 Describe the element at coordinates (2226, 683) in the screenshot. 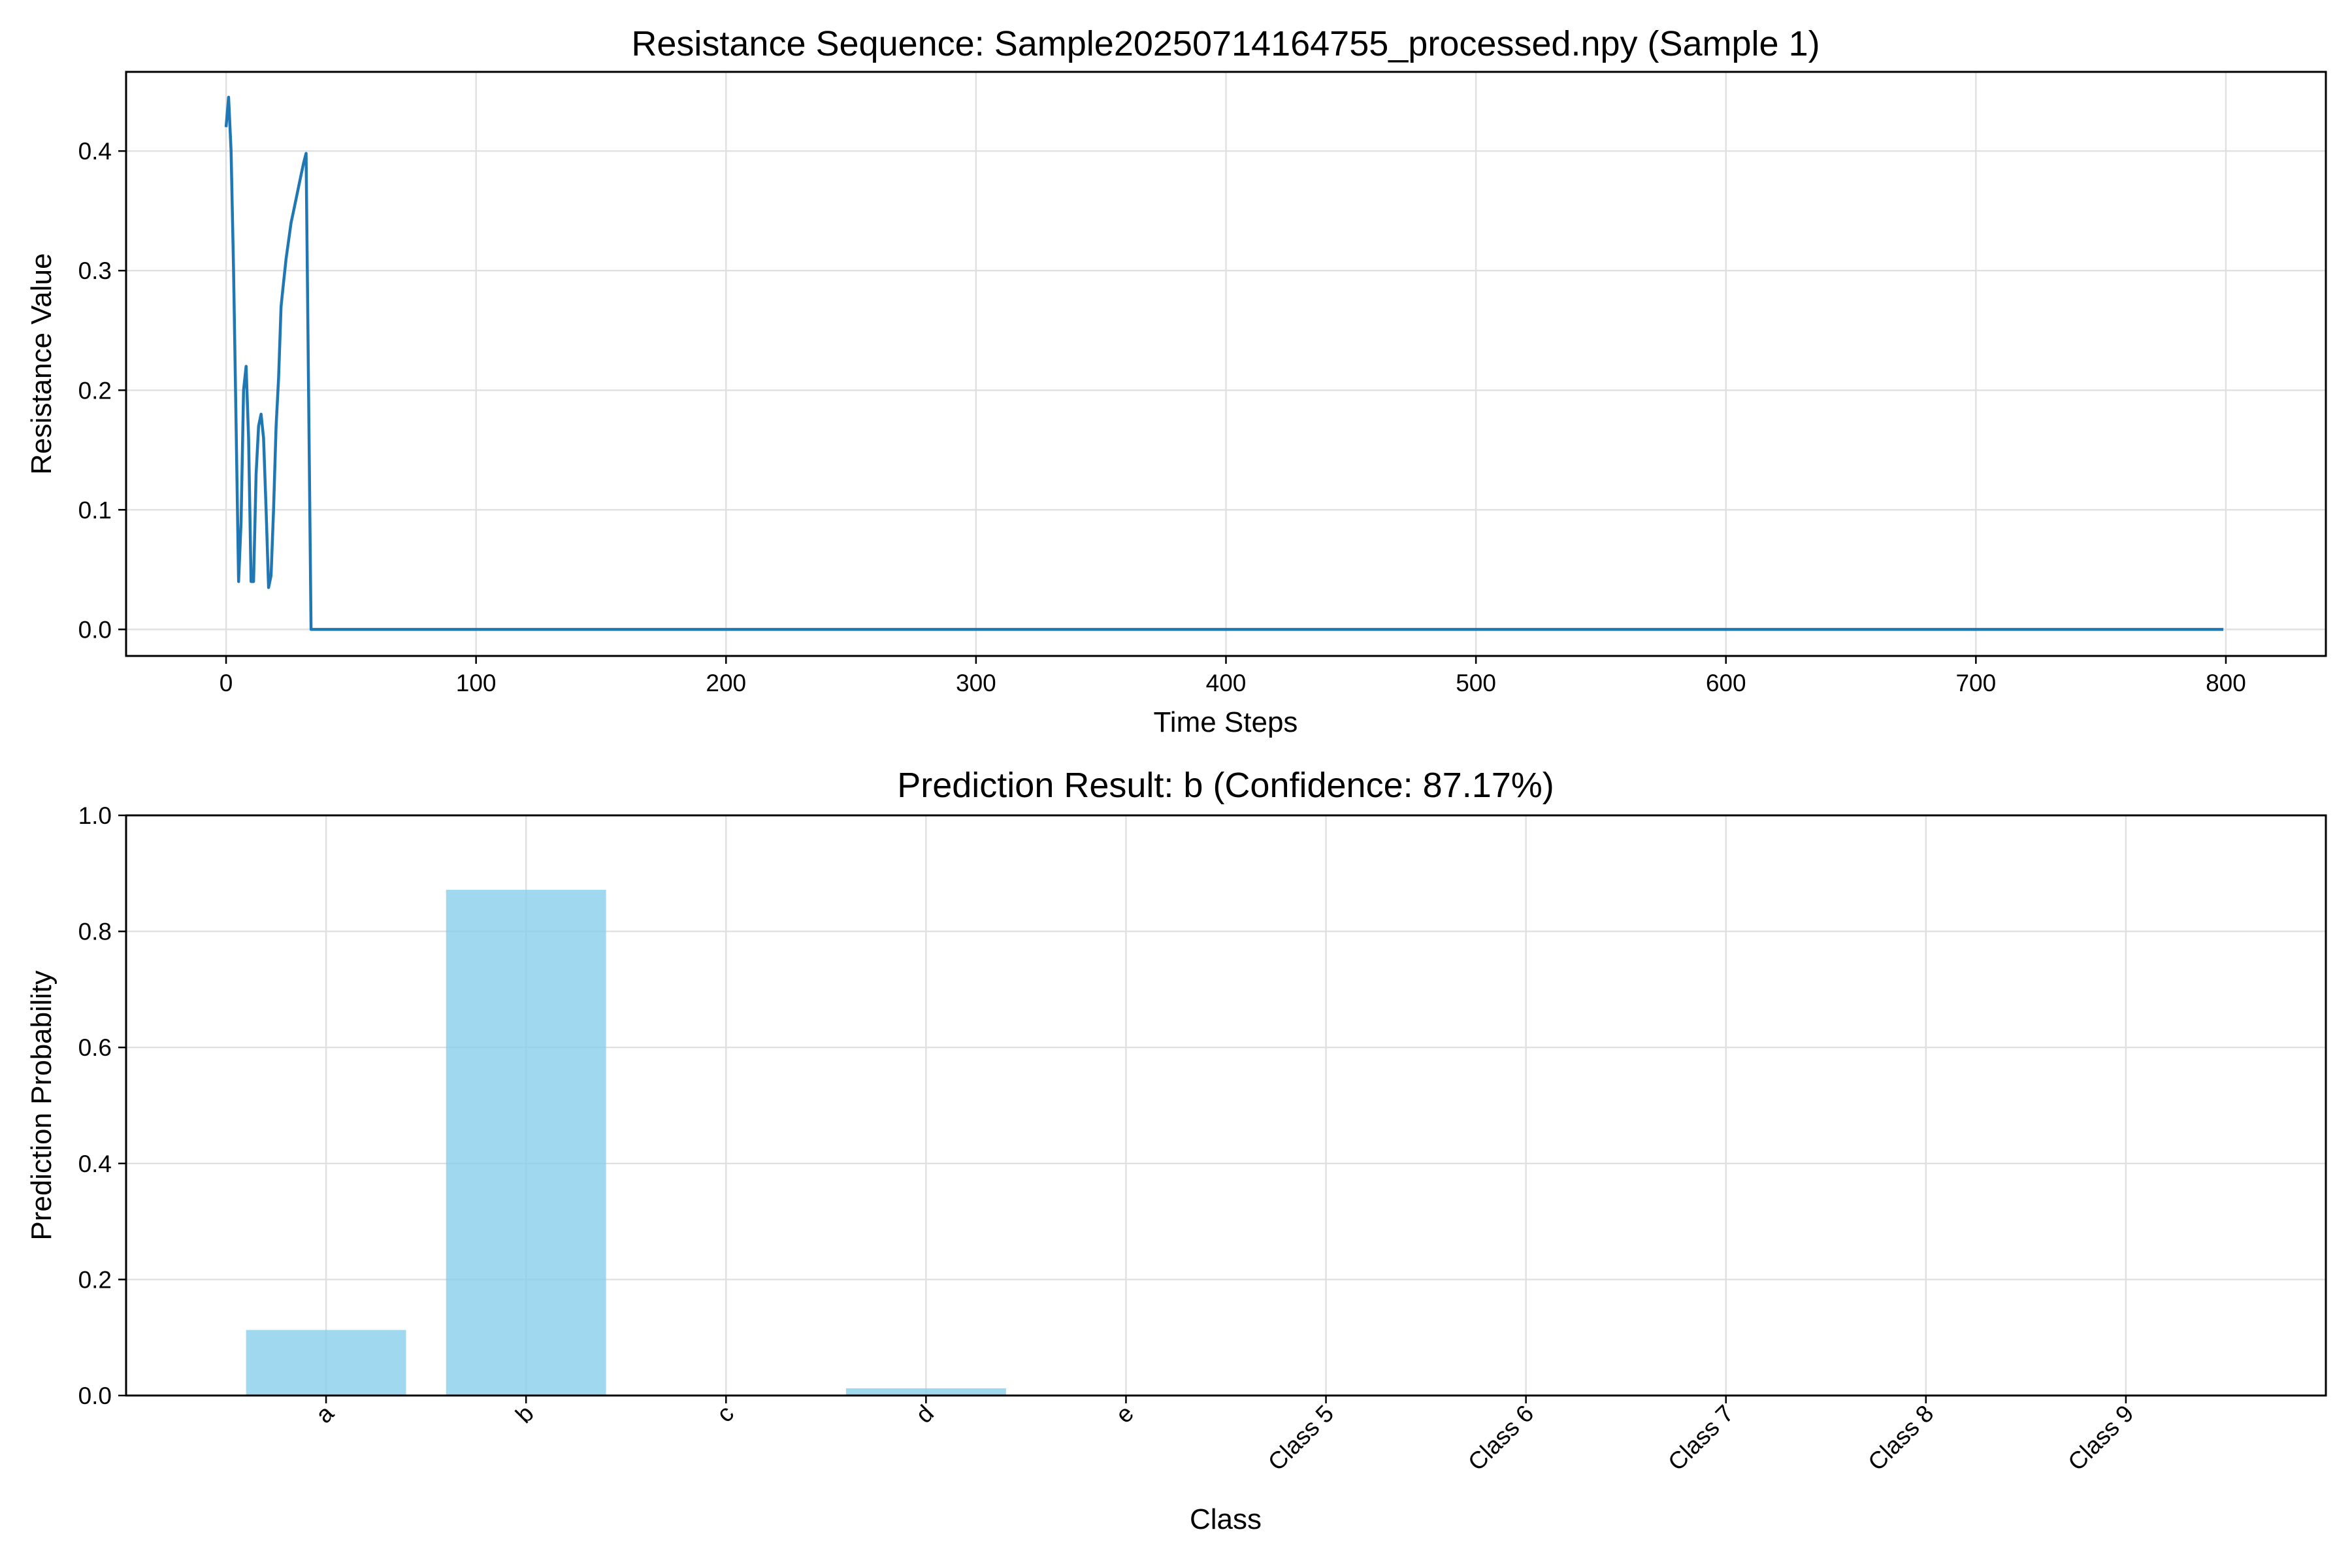

I see `resistance-x-tick-label: 800` at that location.